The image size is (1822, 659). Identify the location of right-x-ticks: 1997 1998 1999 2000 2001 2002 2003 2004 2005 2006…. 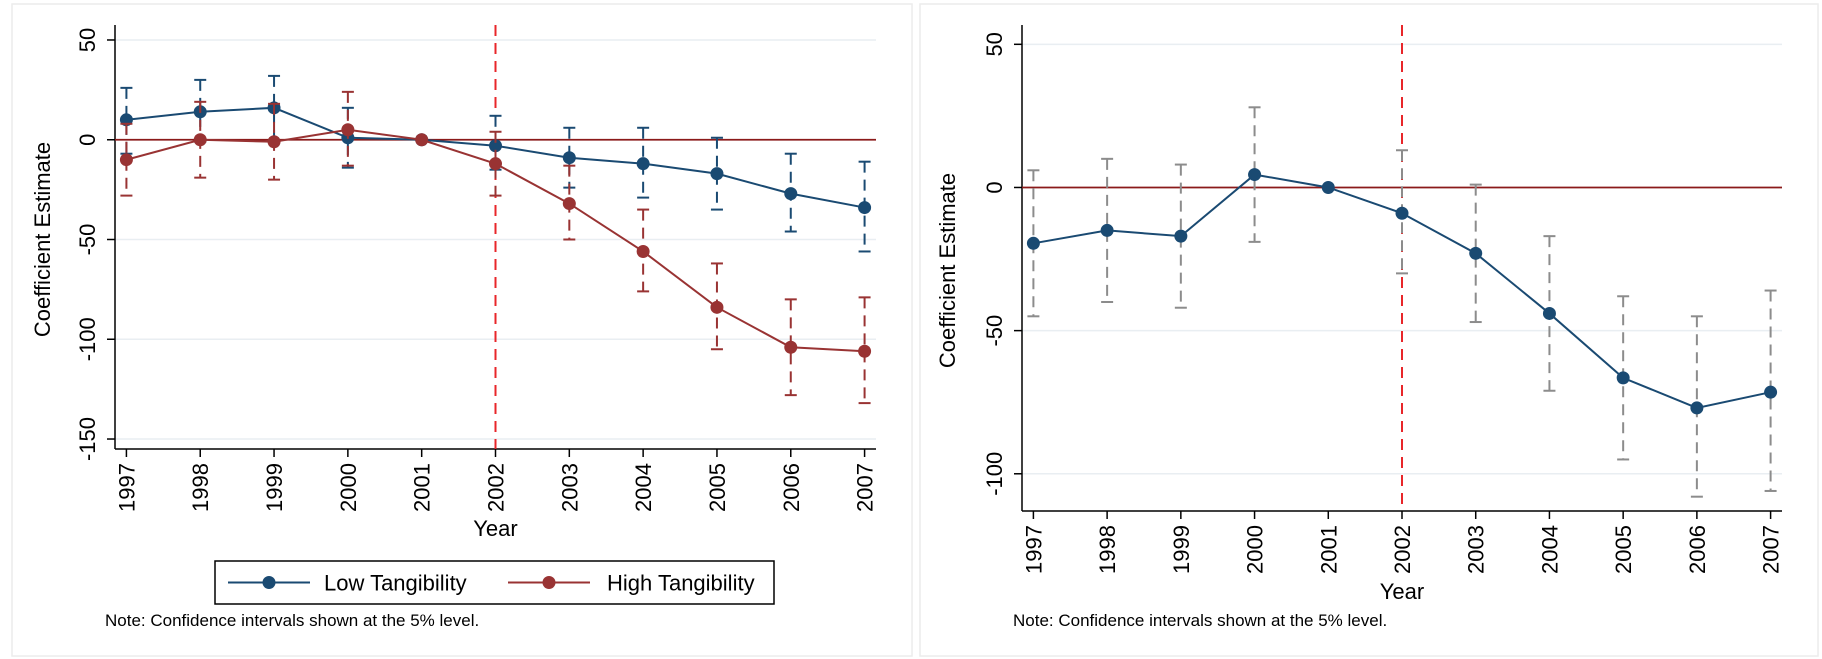
(1402, 542).